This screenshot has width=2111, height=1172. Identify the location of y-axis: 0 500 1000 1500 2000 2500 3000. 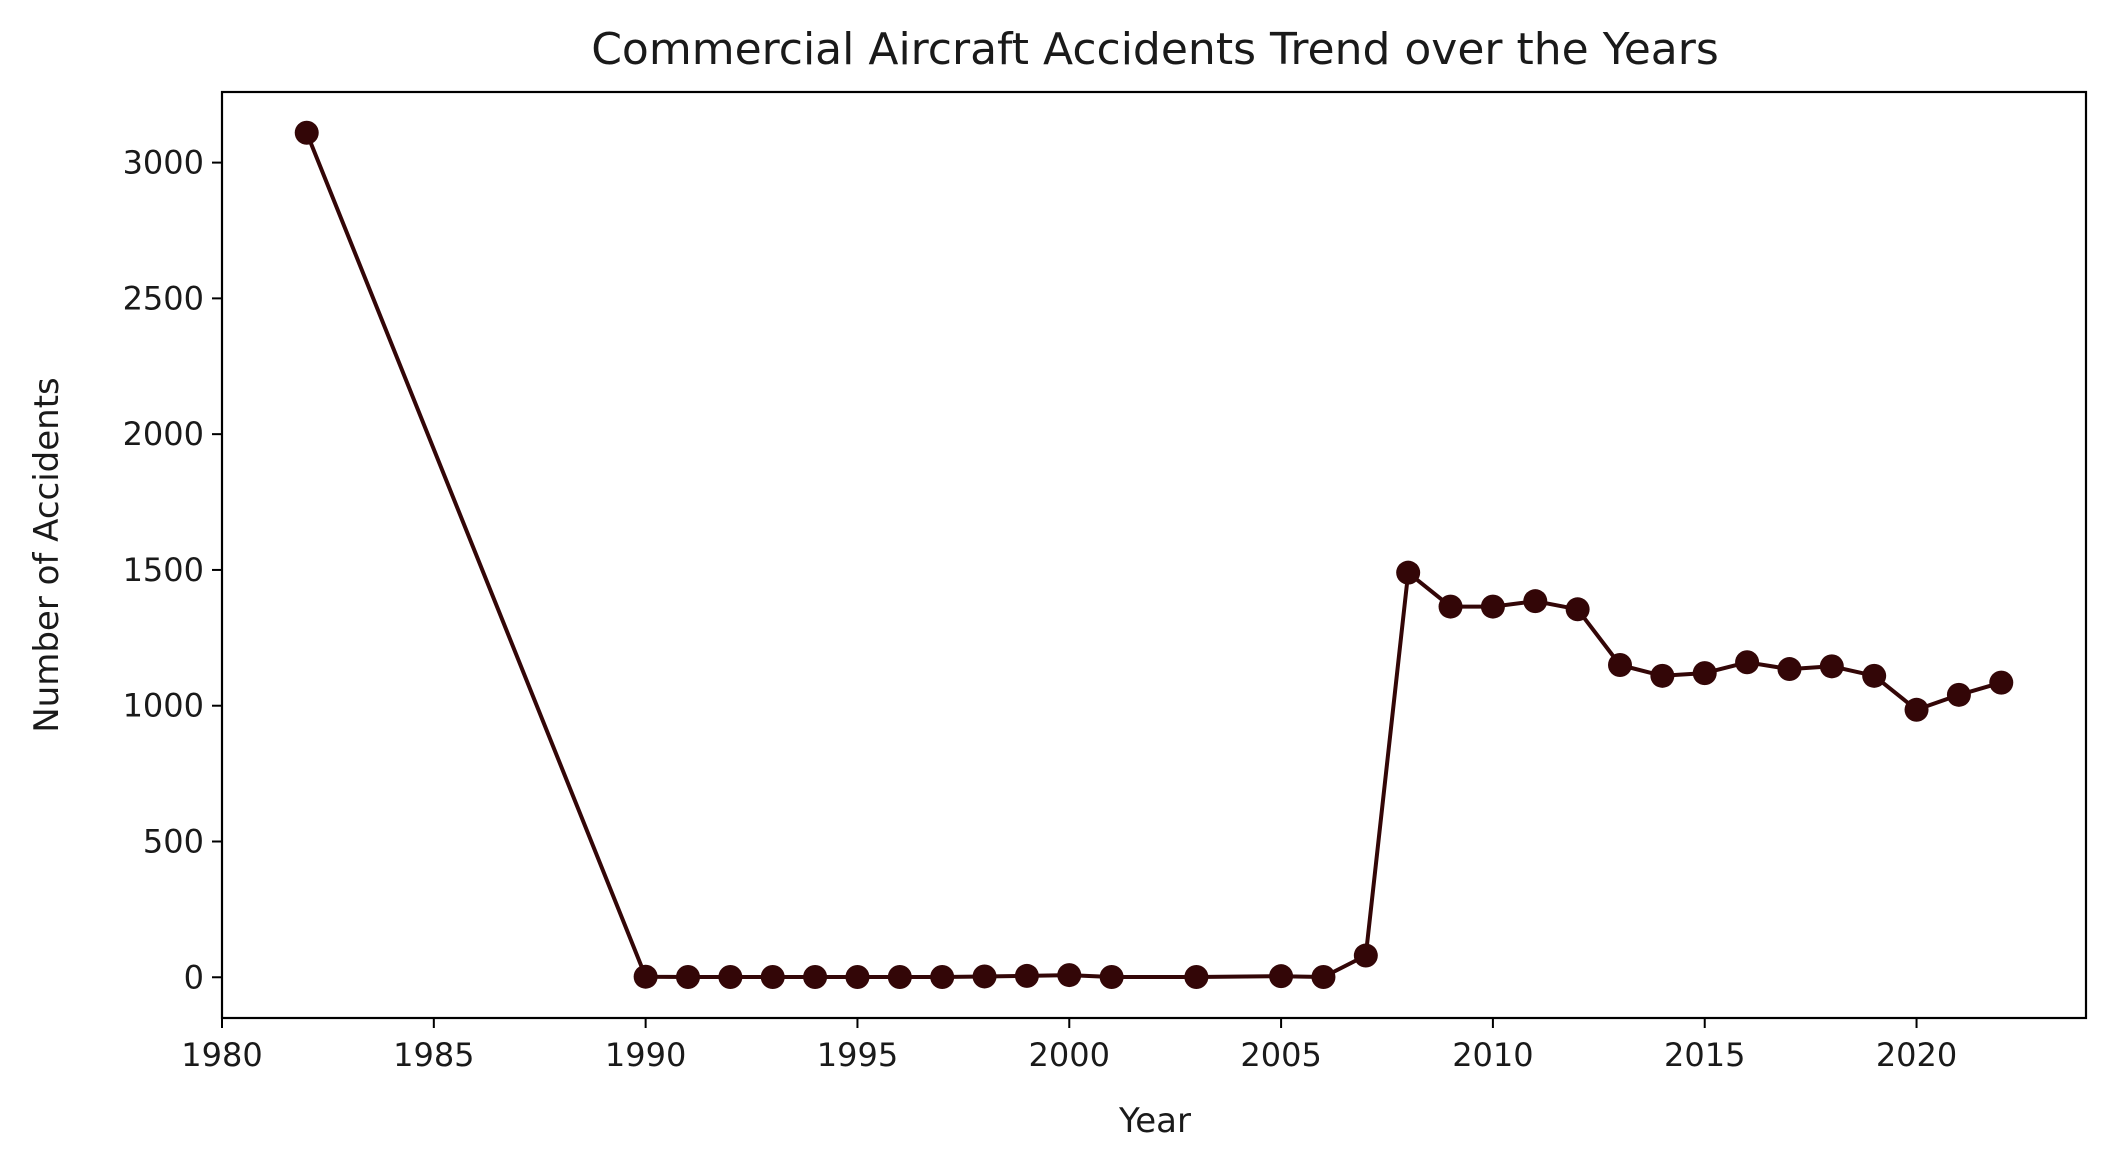
(172, 570).